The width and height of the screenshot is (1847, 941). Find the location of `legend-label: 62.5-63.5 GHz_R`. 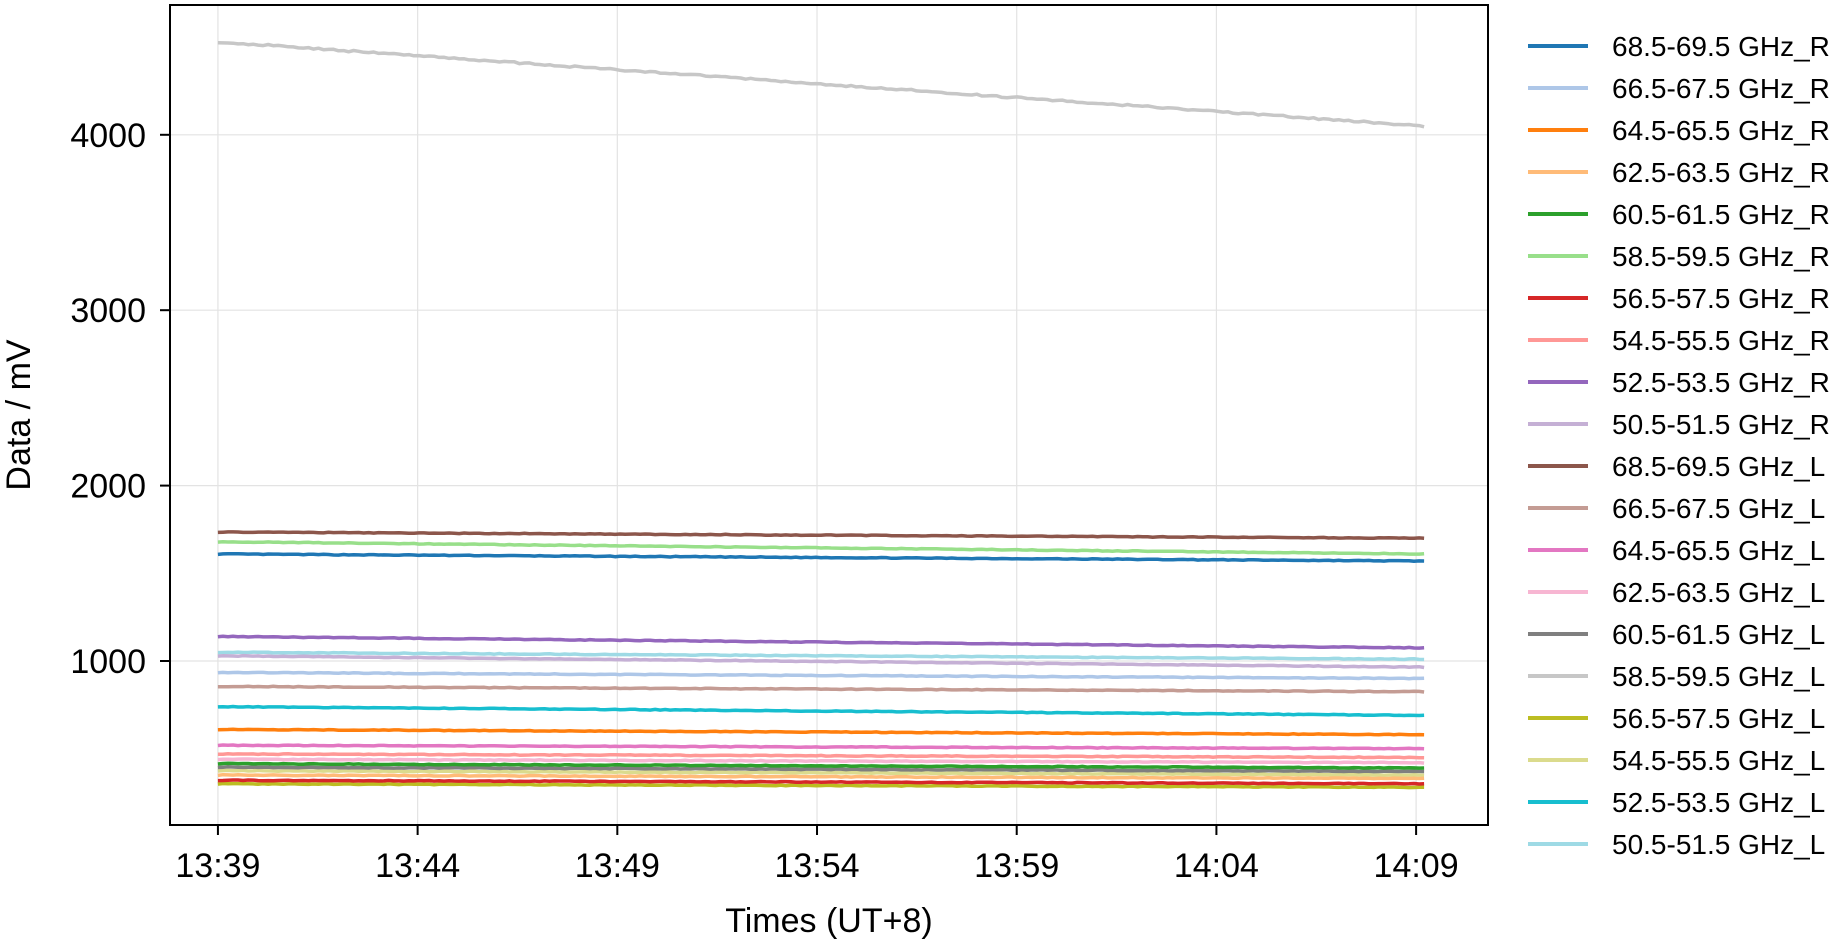

legend-label: 62.5-63.5 GHz_R is located at coordinates (1721, 172).